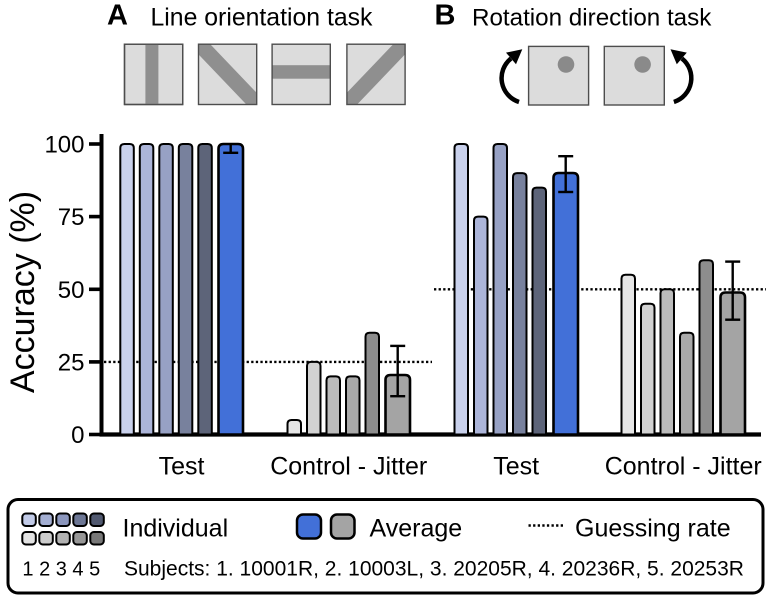 The height and width of the screenshot is (598, 770). I want to click on svg-text: 75, so click(71, 217).